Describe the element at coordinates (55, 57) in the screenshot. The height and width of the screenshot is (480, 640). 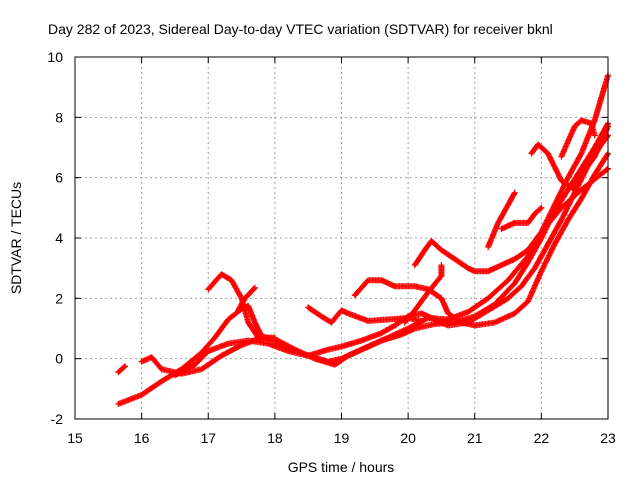
I see `y-tick-label: 10` at that location.